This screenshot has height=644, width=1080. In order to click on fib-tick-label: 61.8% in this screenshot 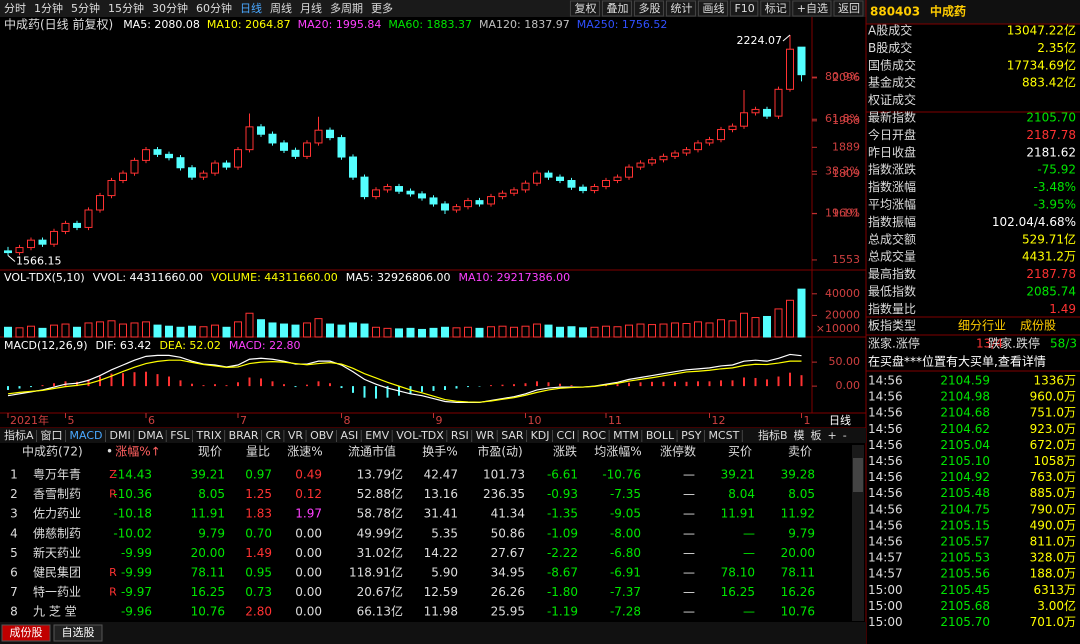, I will do `click(842, 118)`.